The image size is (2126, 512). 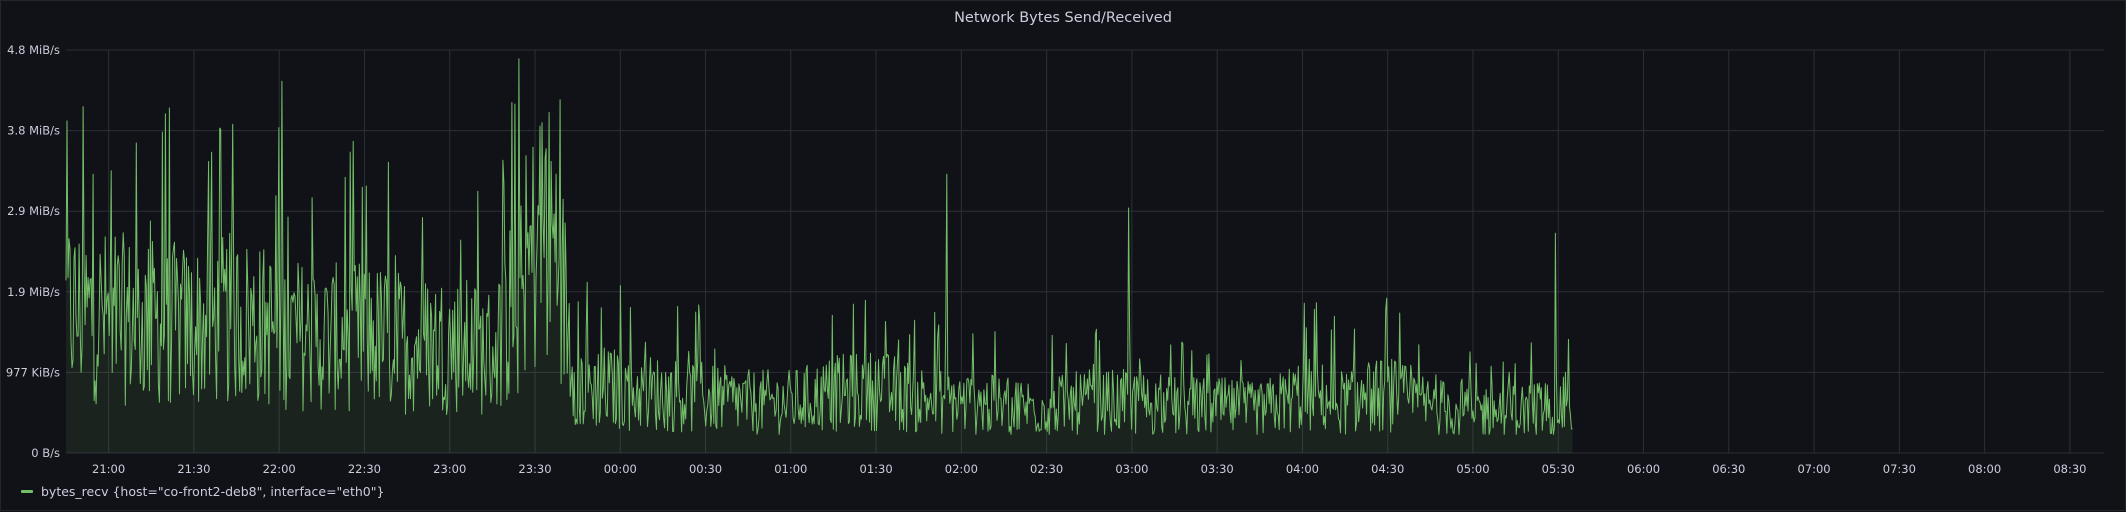 I want to click on x-tick-label: 21:30, so click(x=193, y=469).